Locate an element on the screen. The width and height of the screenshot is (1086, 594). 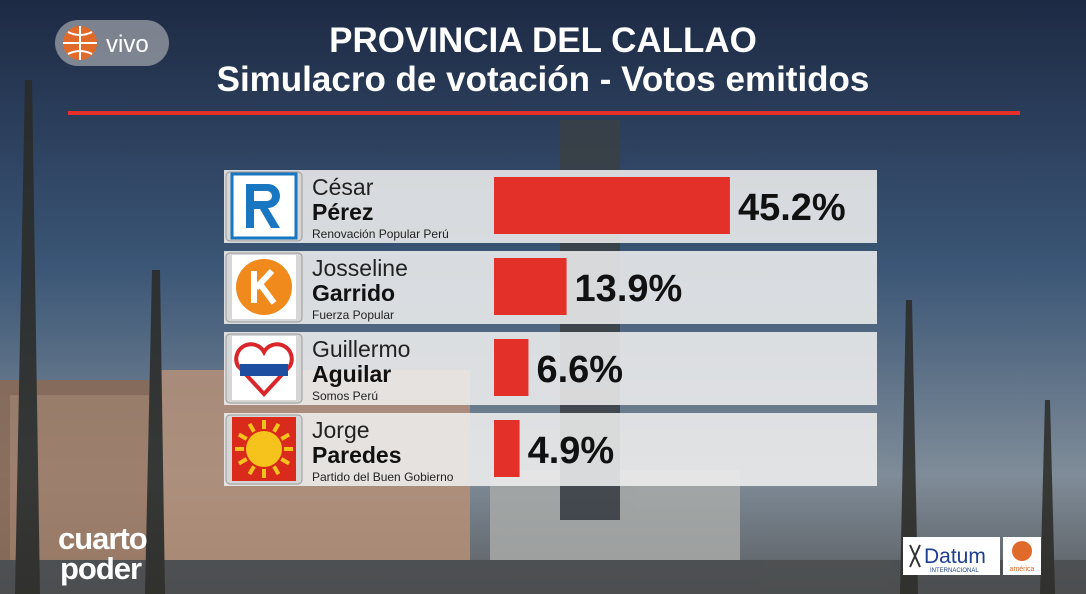
chart-title: PROVINCIA DEL CALLAO is located at coordinates (543, 40).